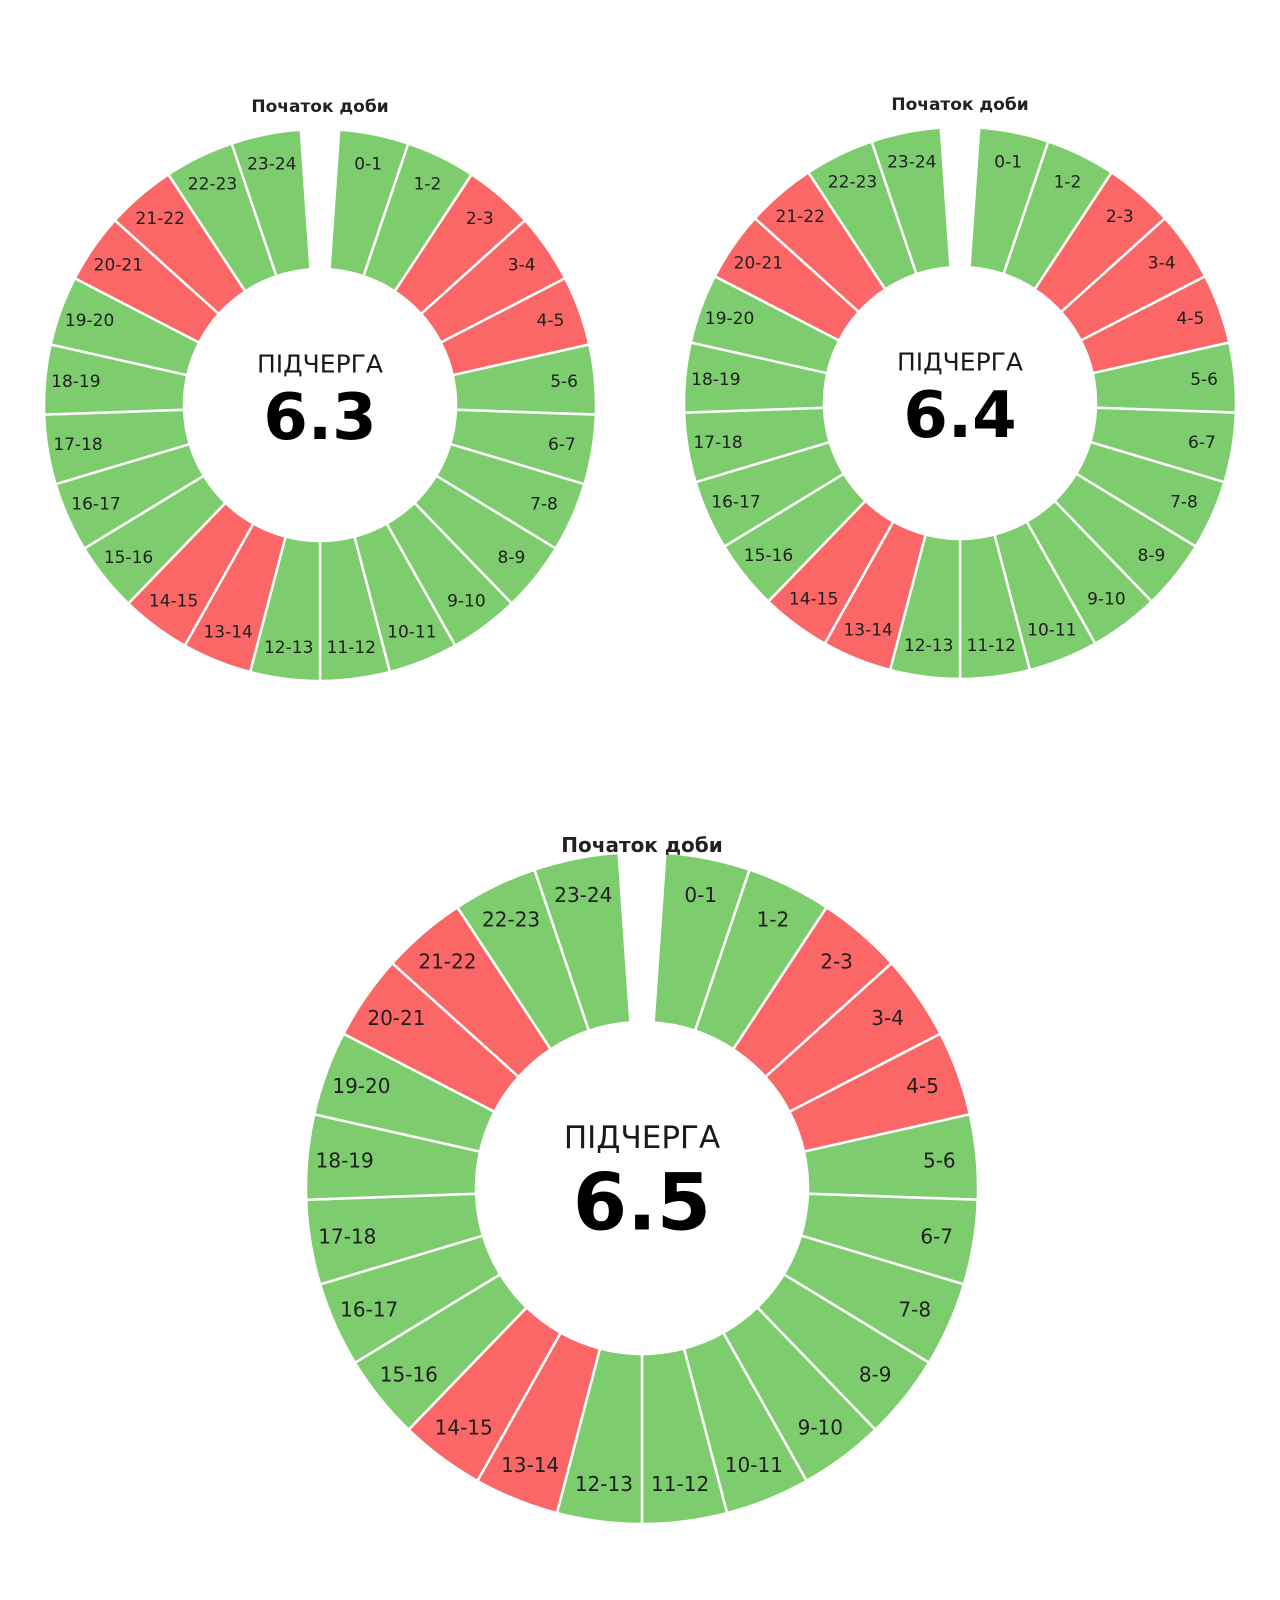  Describe the element at coordinates (959, 416) in the screenshot. I see `subqueue-number: 6.4` at that location.